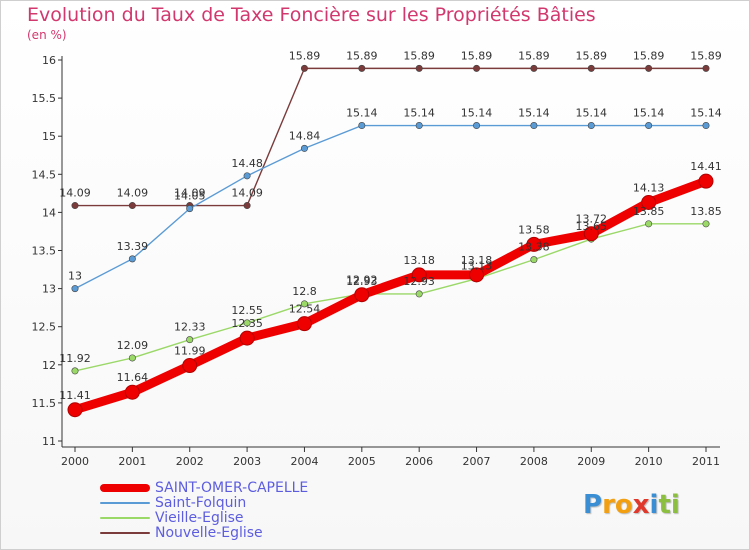 This screenshot has width=750, height=550. What do you see at coordinates (75, 276) in the screenshot?
I see `data-label: 13` at bounding box center [75, 276].